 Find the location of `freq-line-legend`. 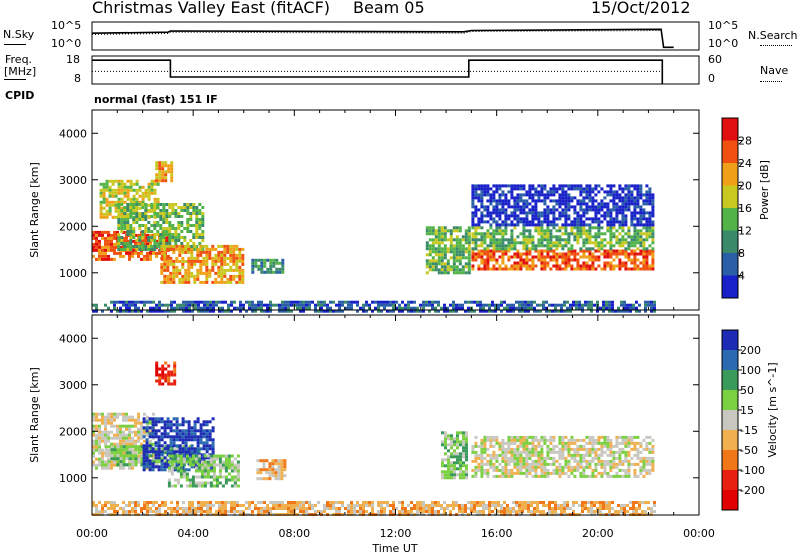

freq-line-legend is located at coordinates (15, 79).